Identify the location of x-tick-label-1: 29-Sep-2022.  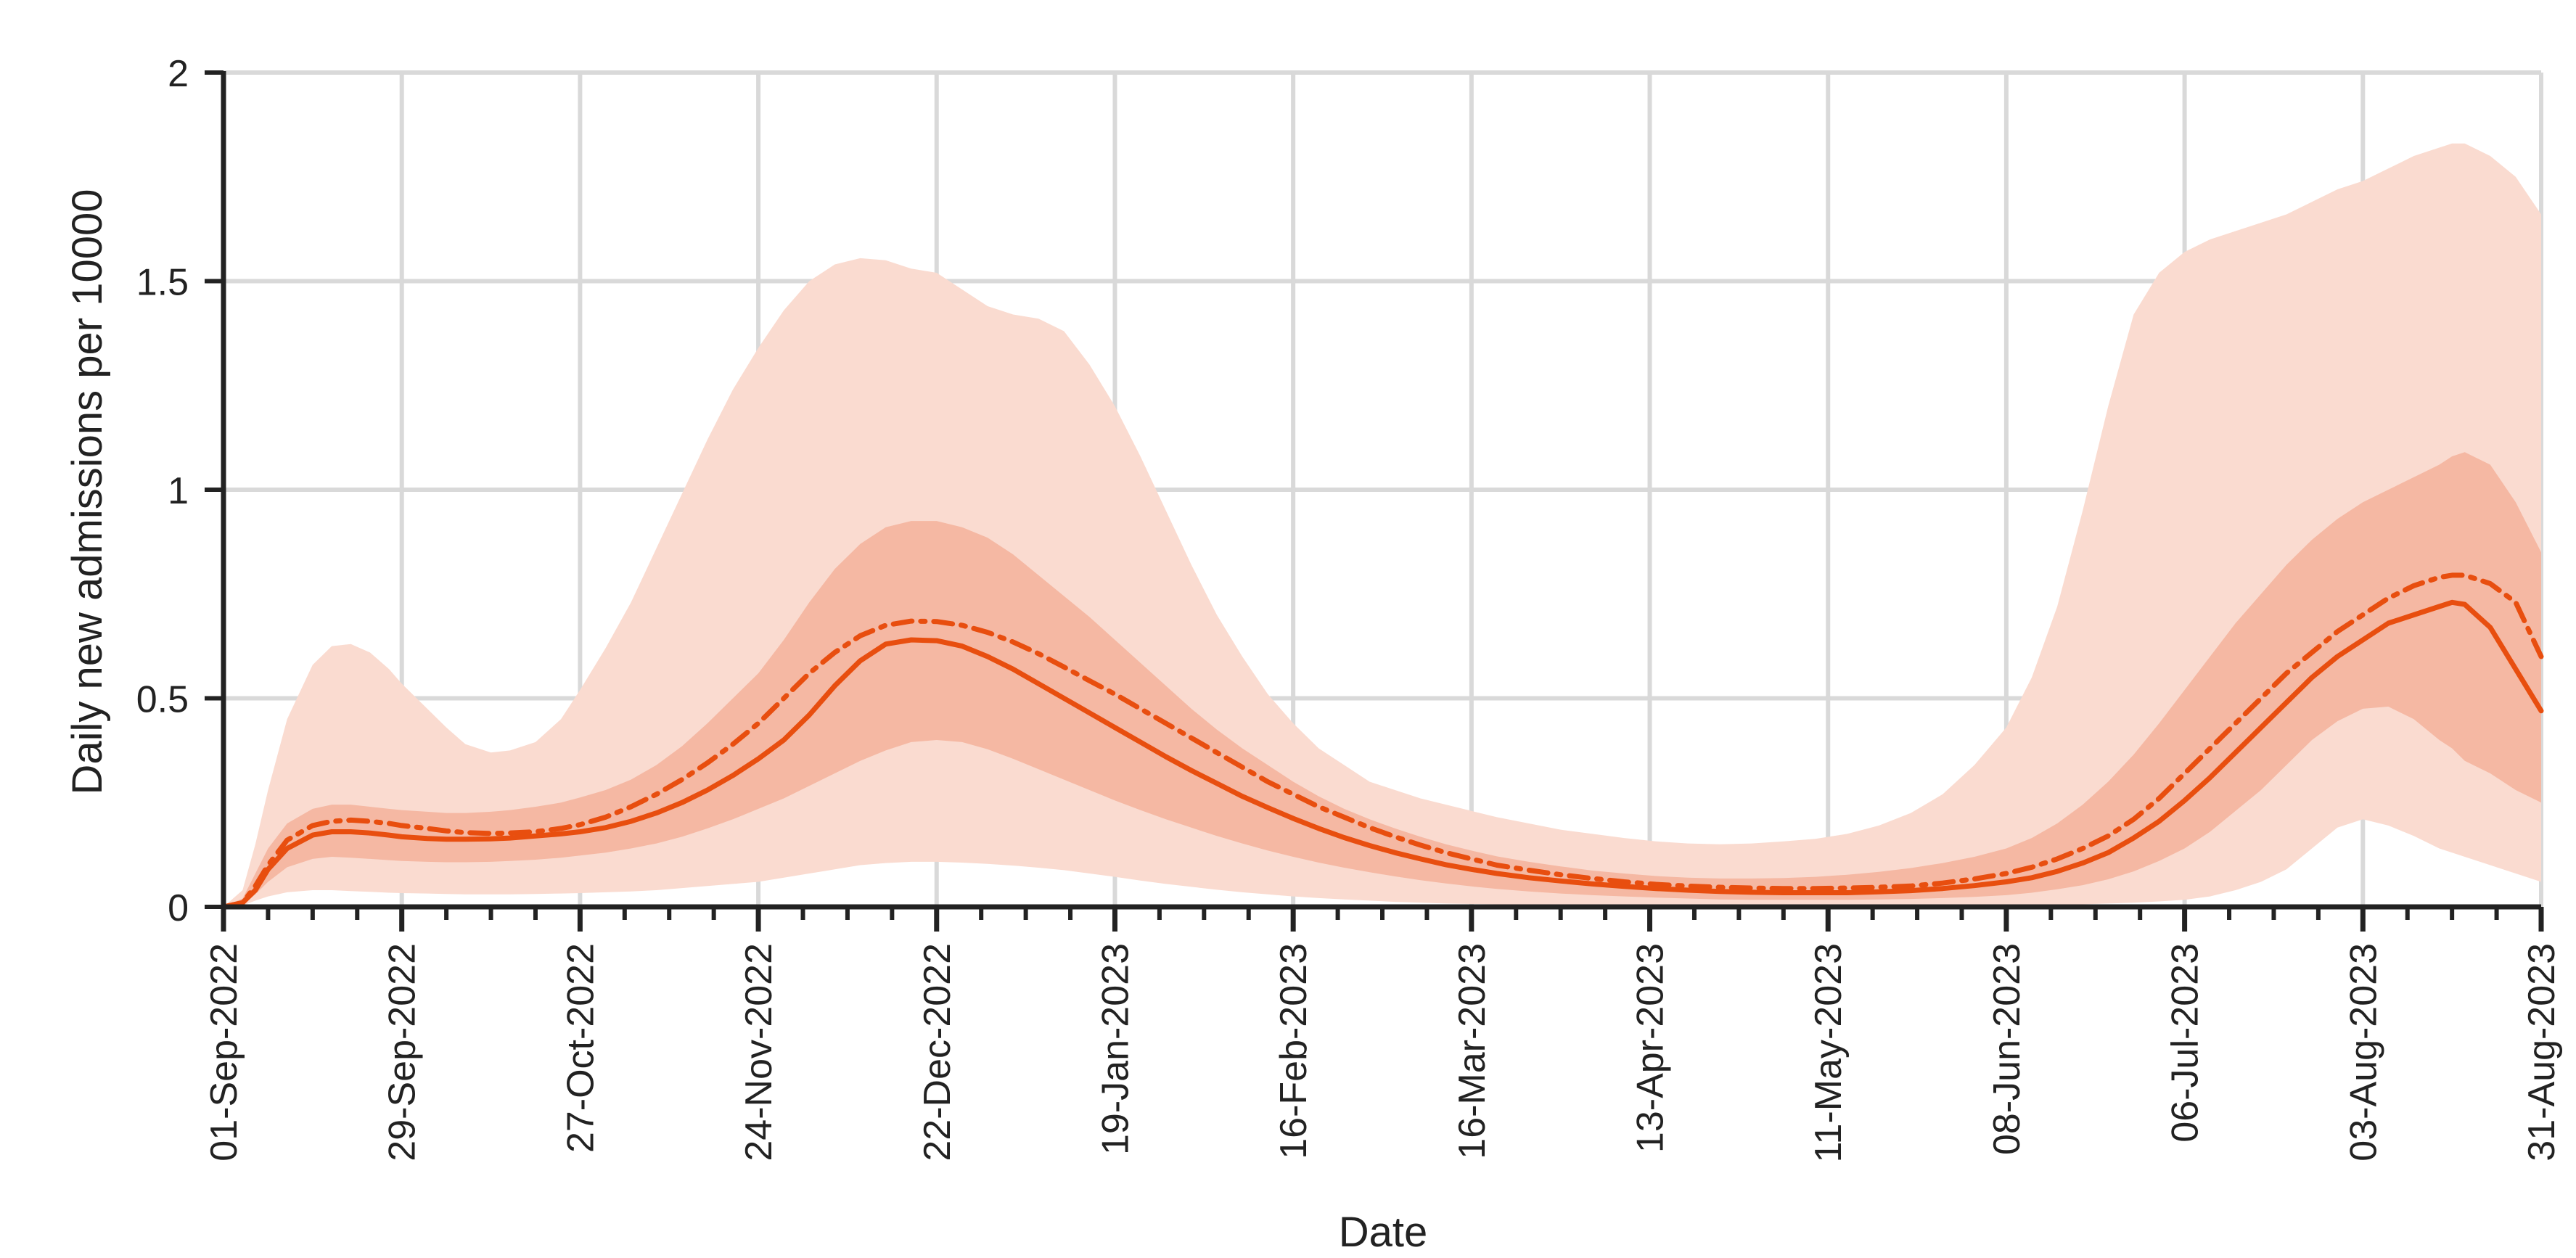
(403, 1052).